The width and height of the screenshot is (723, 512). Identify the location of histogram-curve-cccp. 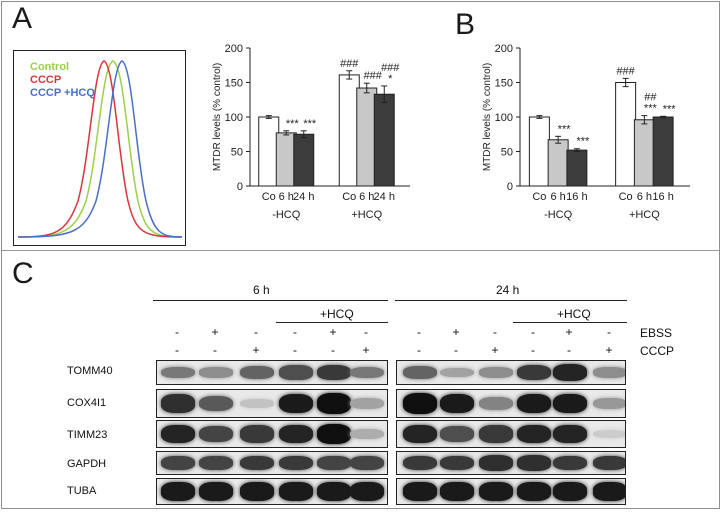
(100, 149).